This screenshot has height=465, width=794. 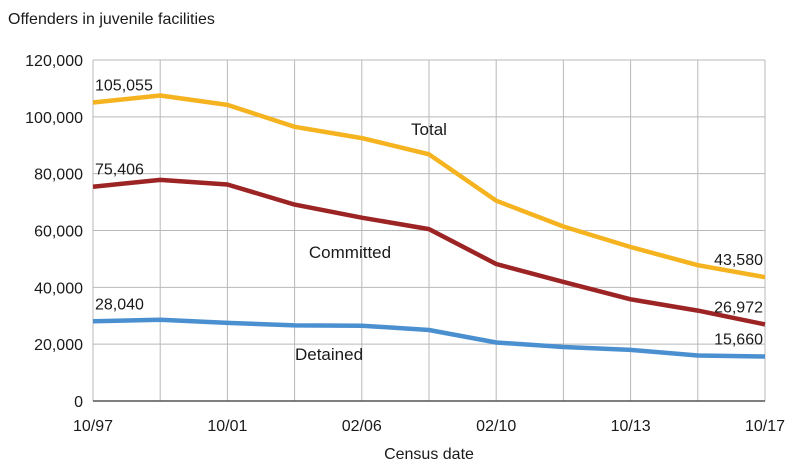 I want to click on series-label-committed: Committed, so click(x=350, y=252).